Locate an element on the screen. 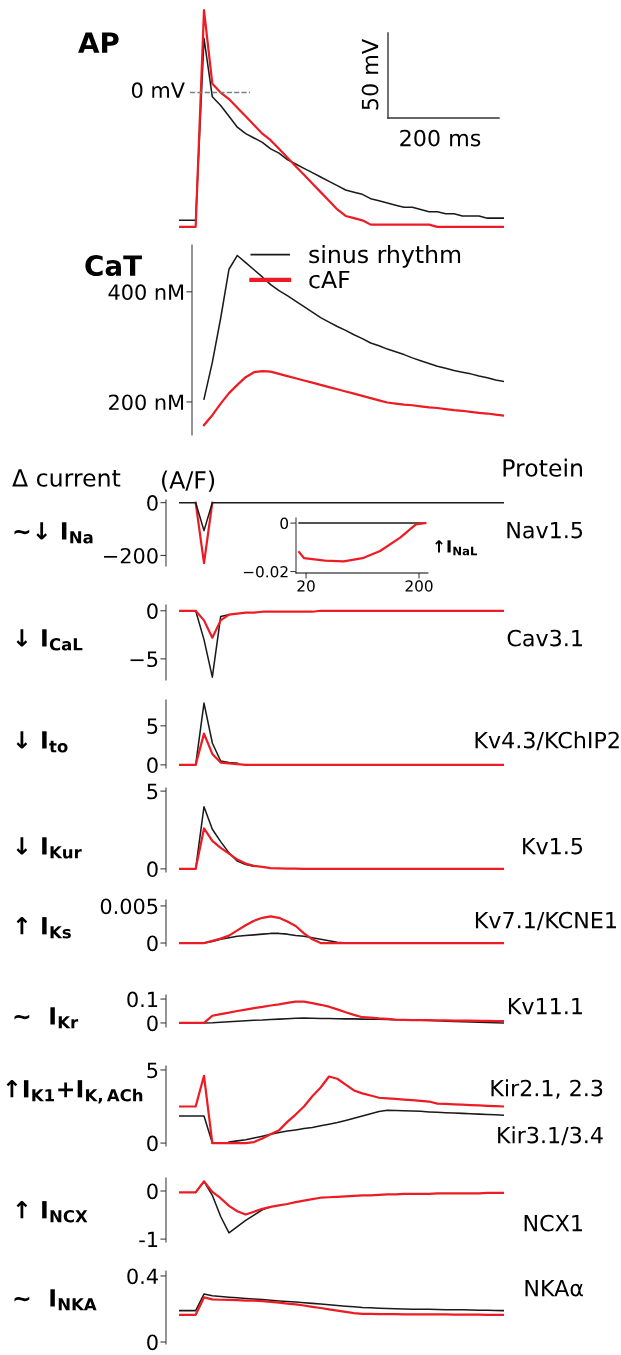 The width and height of the screenshot is (621, 1355). y-axis-title: ↑I$_{K1}$+I$_{K,ACh}$ is located at coordinates (74, 1092).